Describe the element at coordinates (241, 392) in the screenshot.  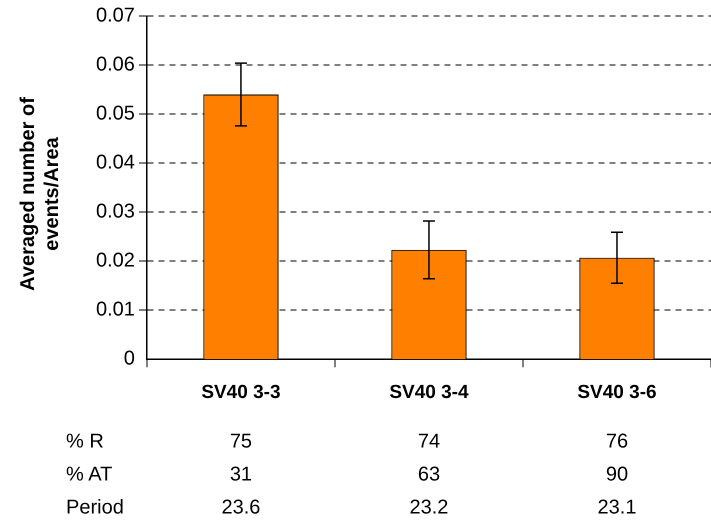
I see `x-tick-label: SV40 3-3` at that location.